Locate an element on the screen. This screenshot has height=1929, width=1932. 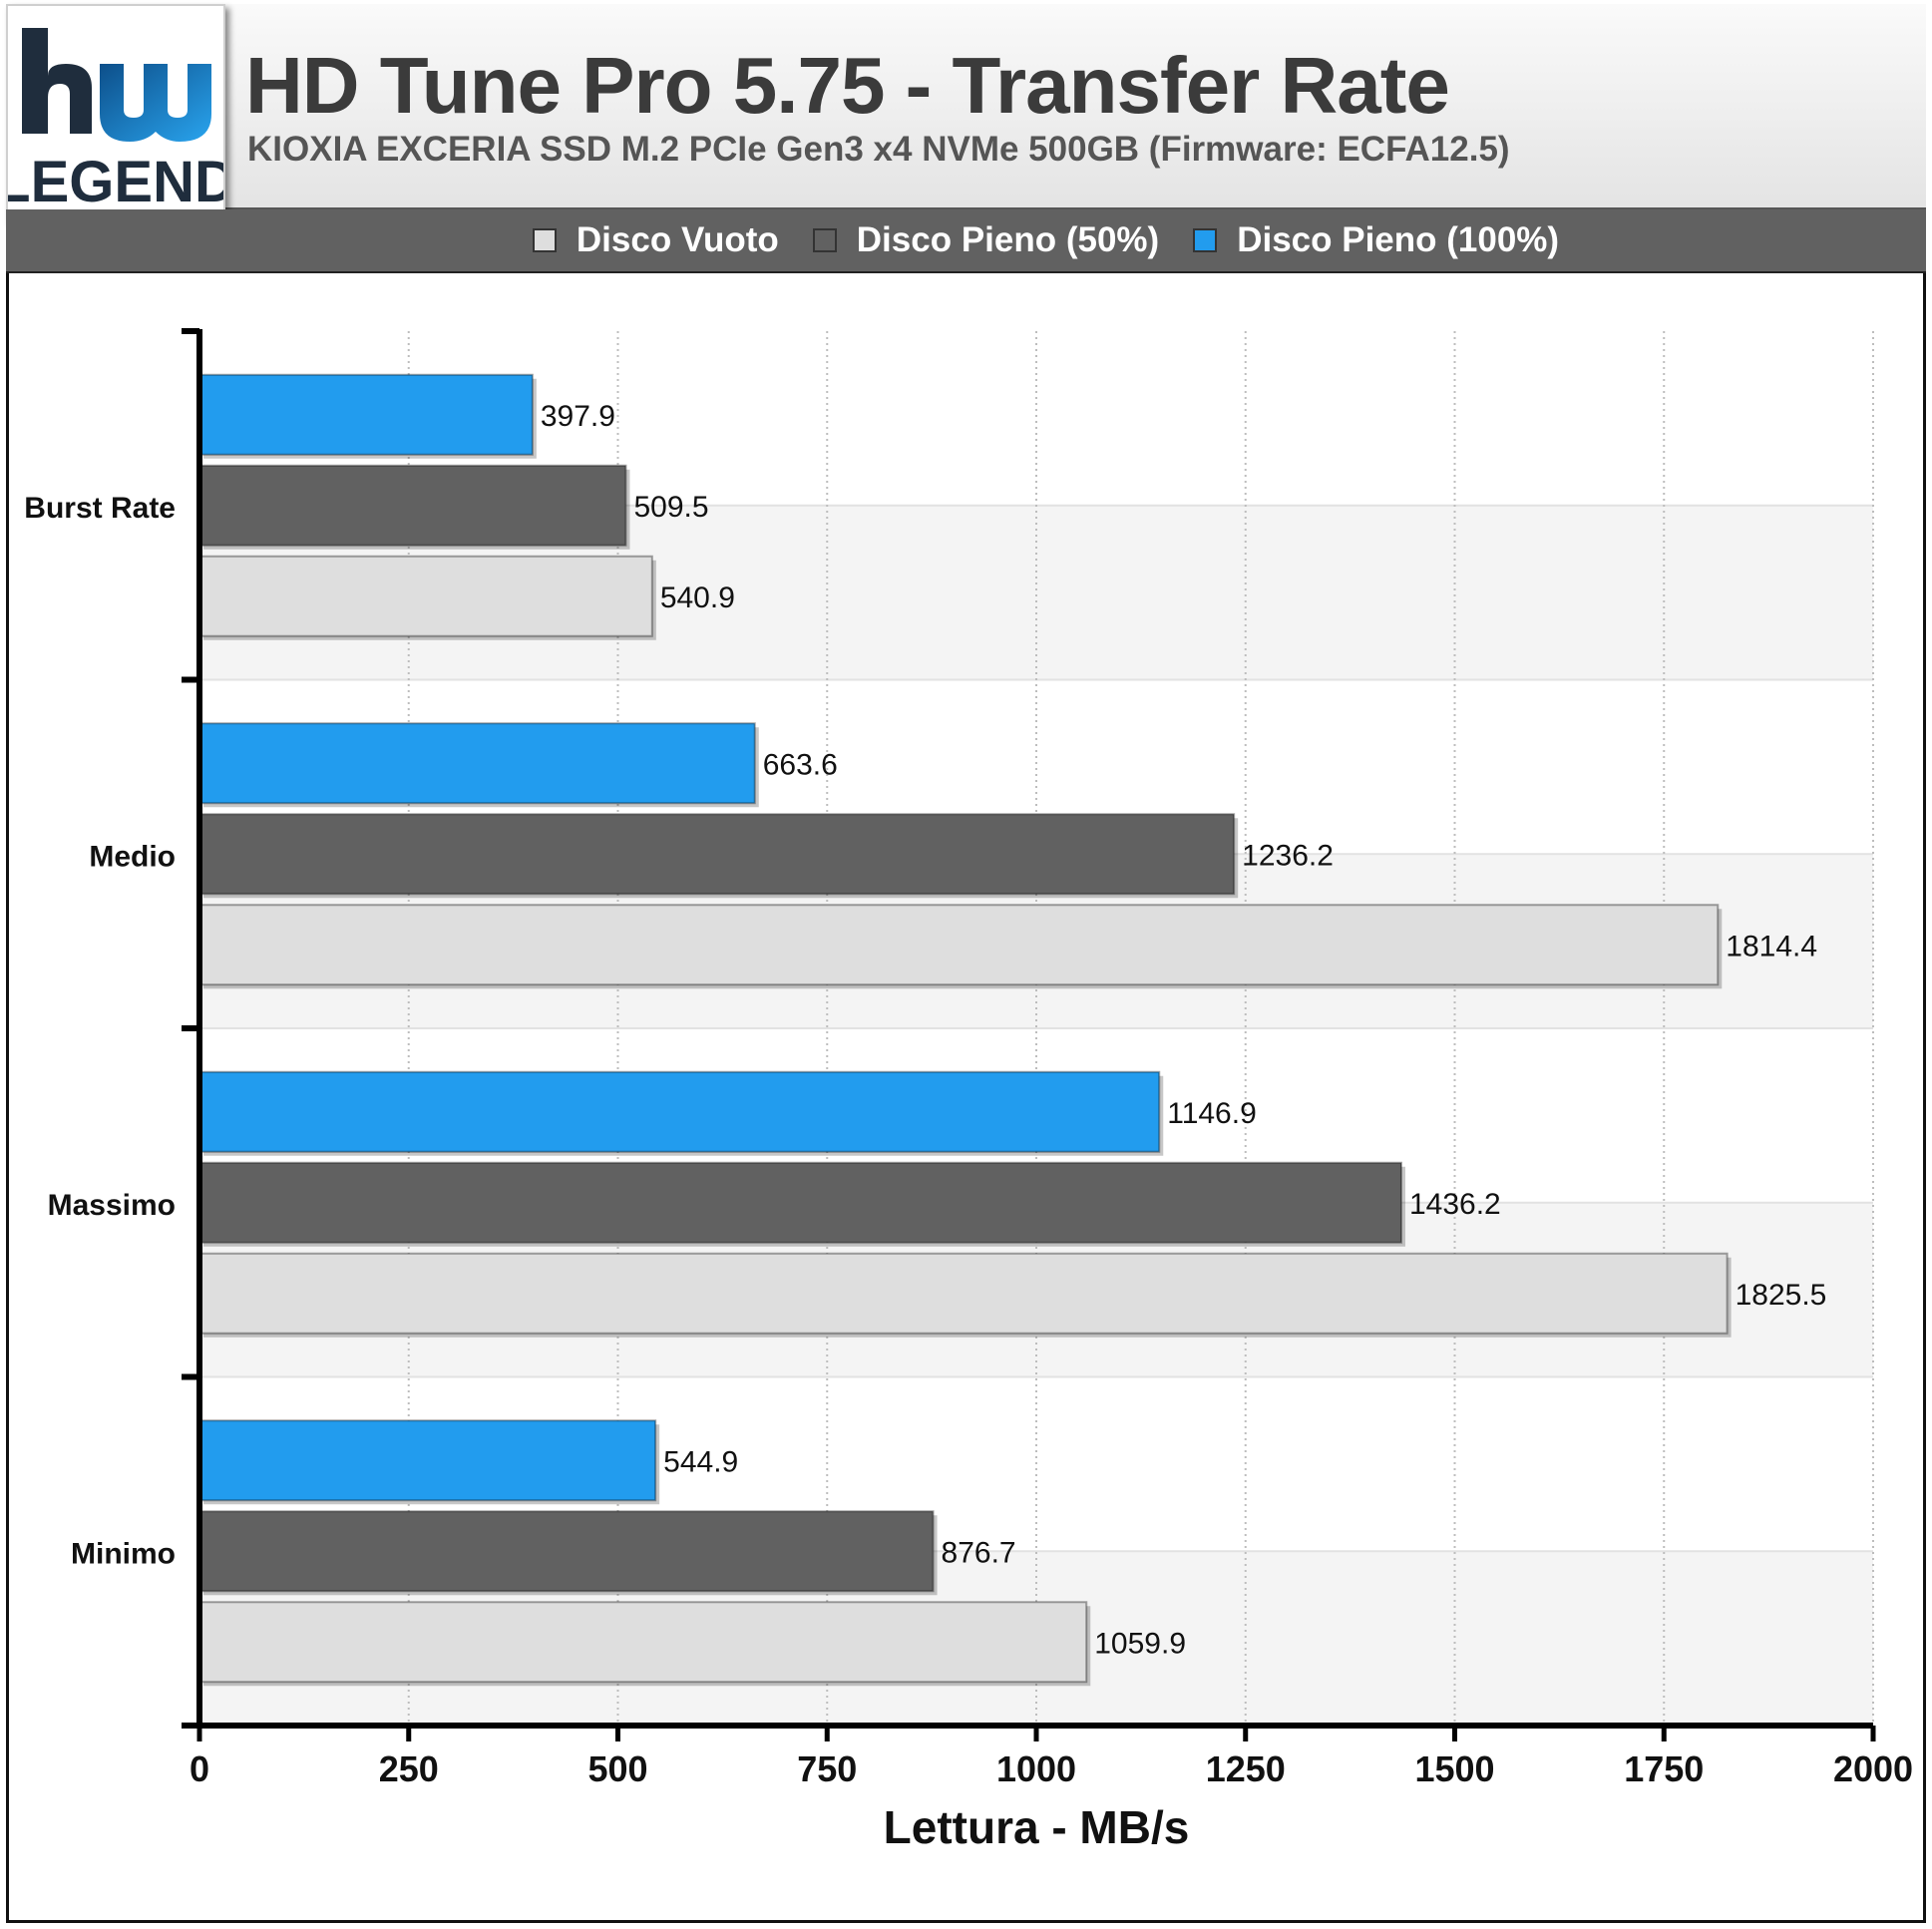
legend-item: Disco Pieno (100%) is located at coordinates (1376, 240).